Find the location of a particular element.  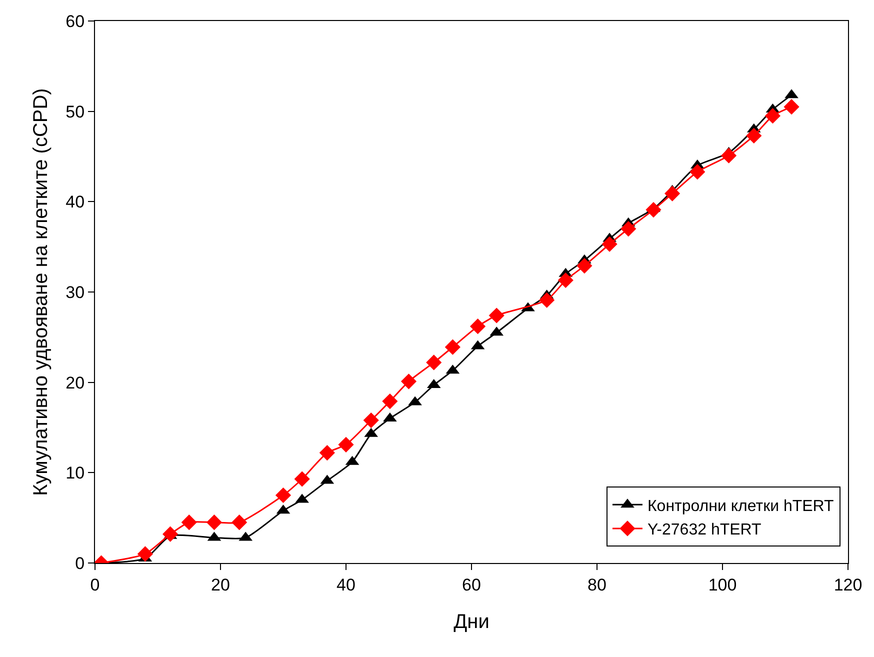

y-tick-label: 20 is located at coordinates (75, 382).